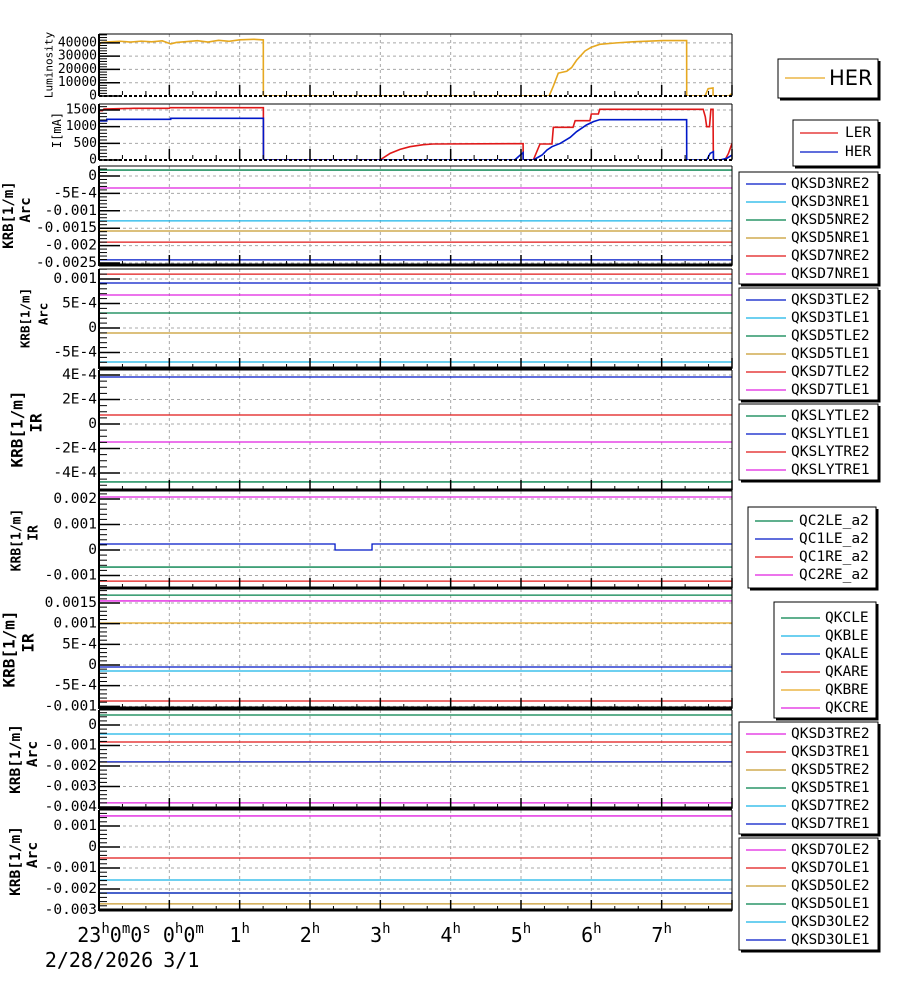 This screenshot has width=900, height=984. Describe the element at coordinates (66, 219) in the screenshot. I see `y-tick-labels: 0-5E-4 -0.001-0.0015 -0.002-0.0025` at that location.